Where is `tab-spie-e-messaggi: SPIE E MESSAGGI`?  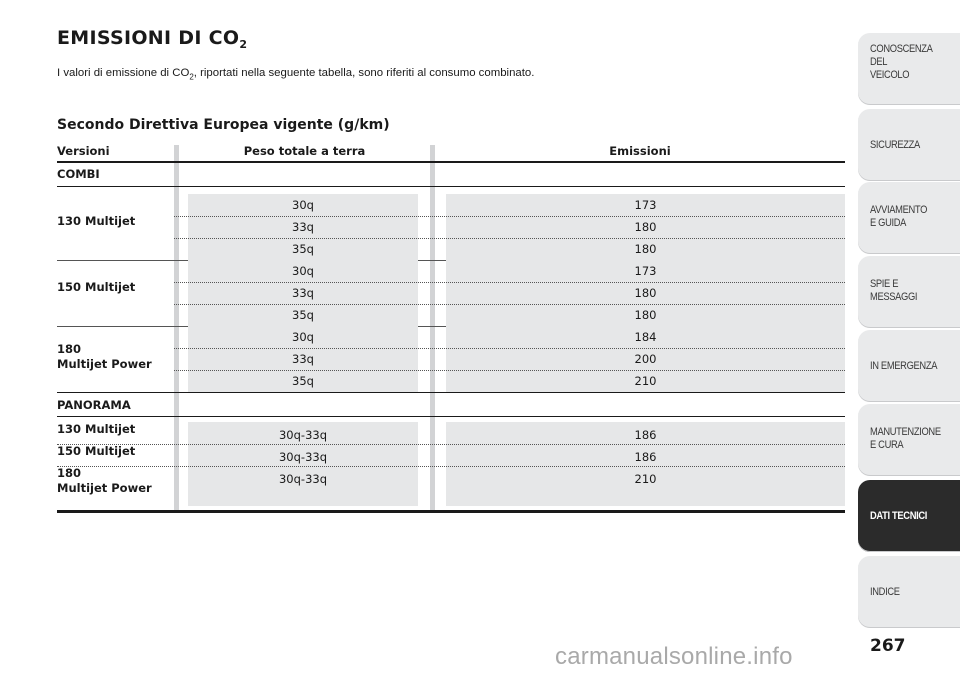 tab-spie-e-messaggi: SPIE E MESSAGGI is located at coordinates (909, 292).